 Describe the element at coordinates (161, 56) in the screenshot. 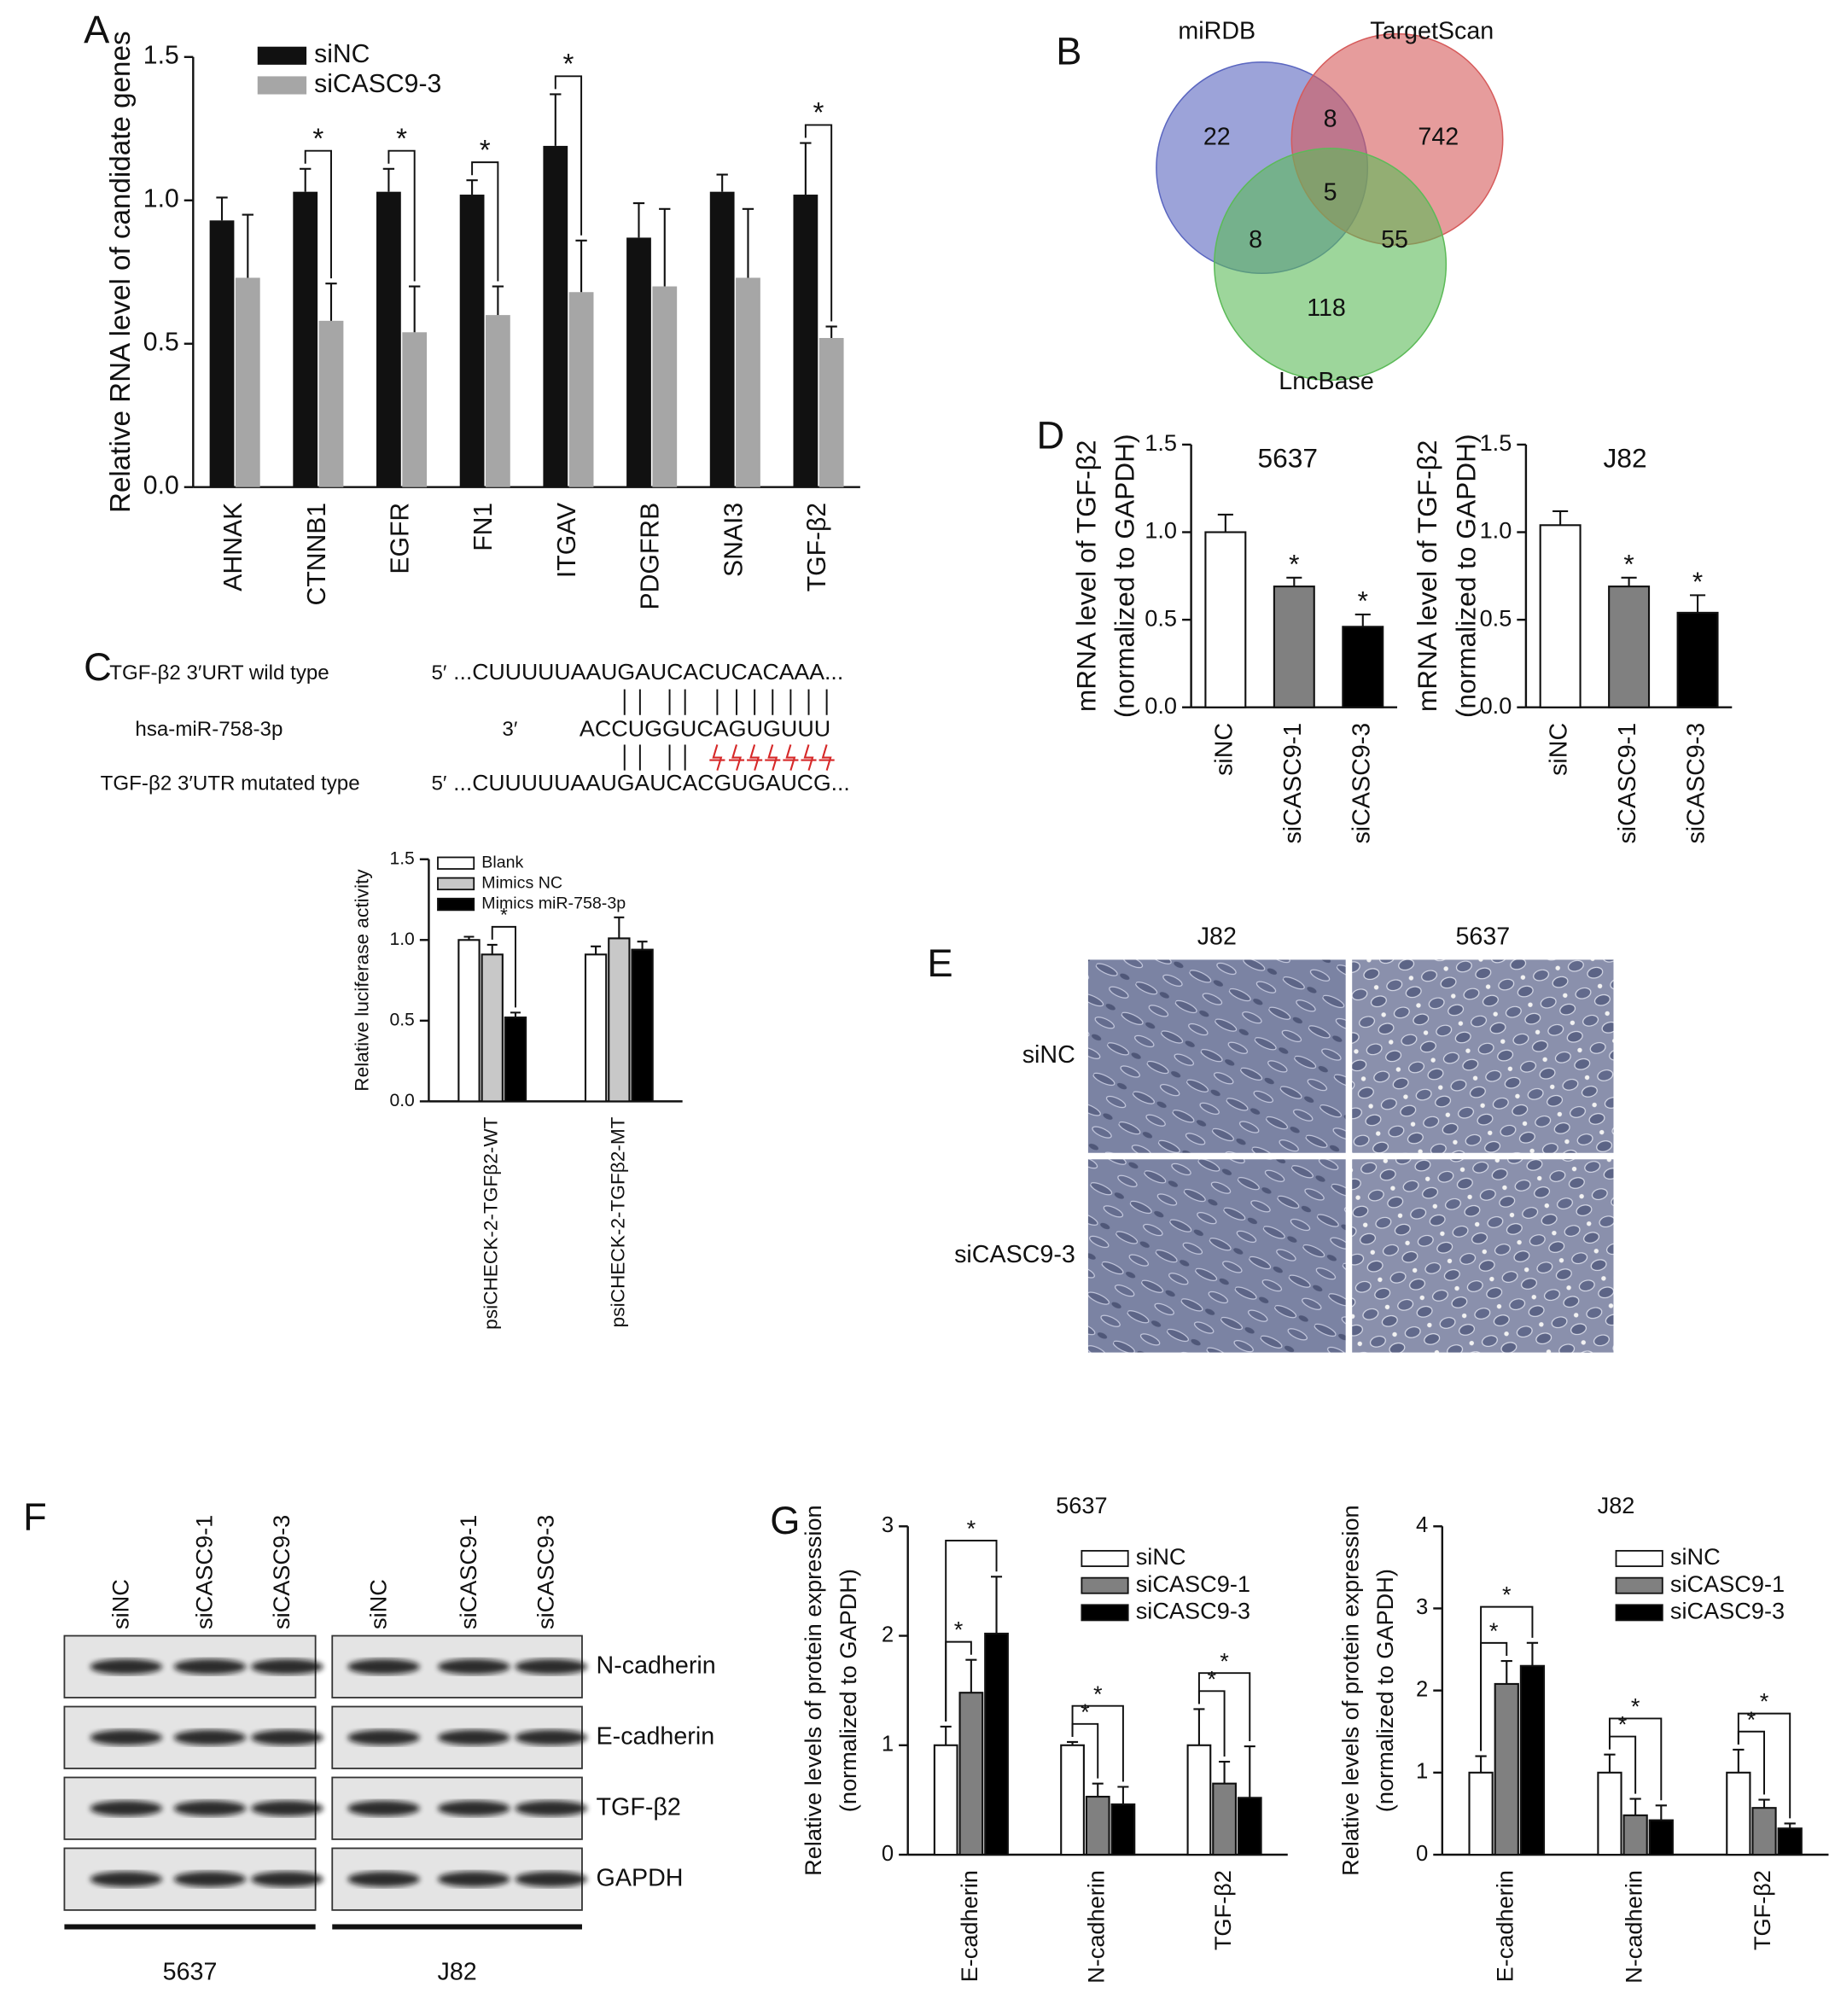

I see `y-tick-label: 1.5` at that location.